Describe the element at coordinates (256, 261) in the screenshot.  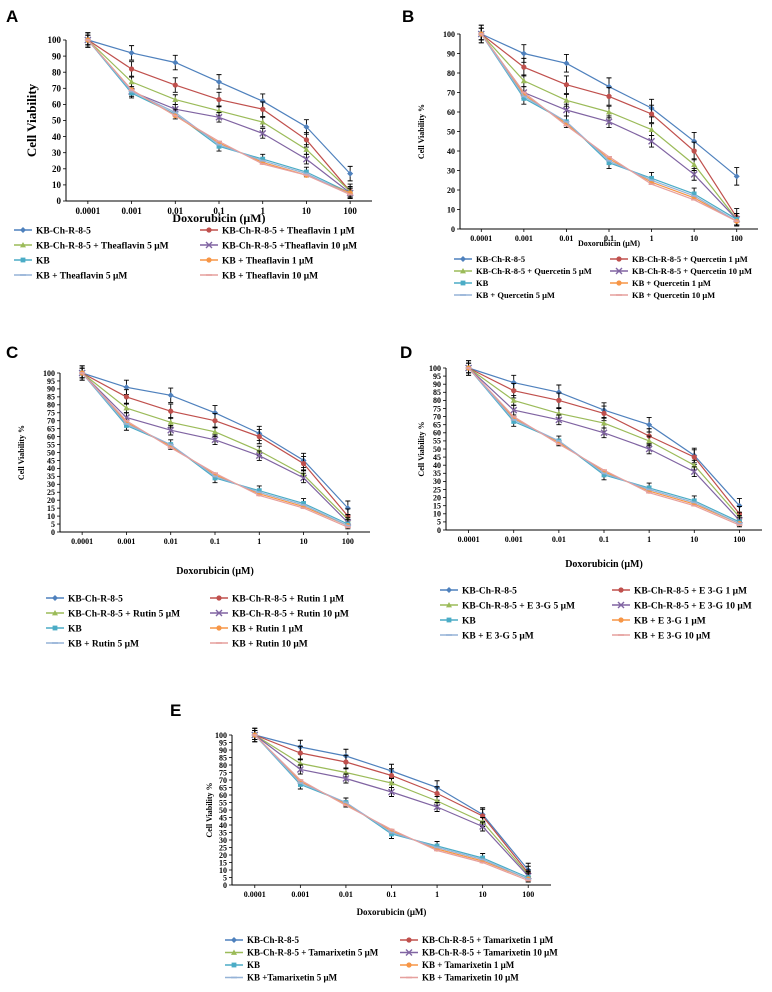
I see `legend-item: KB + Theaflavin 1 μM` at that location.